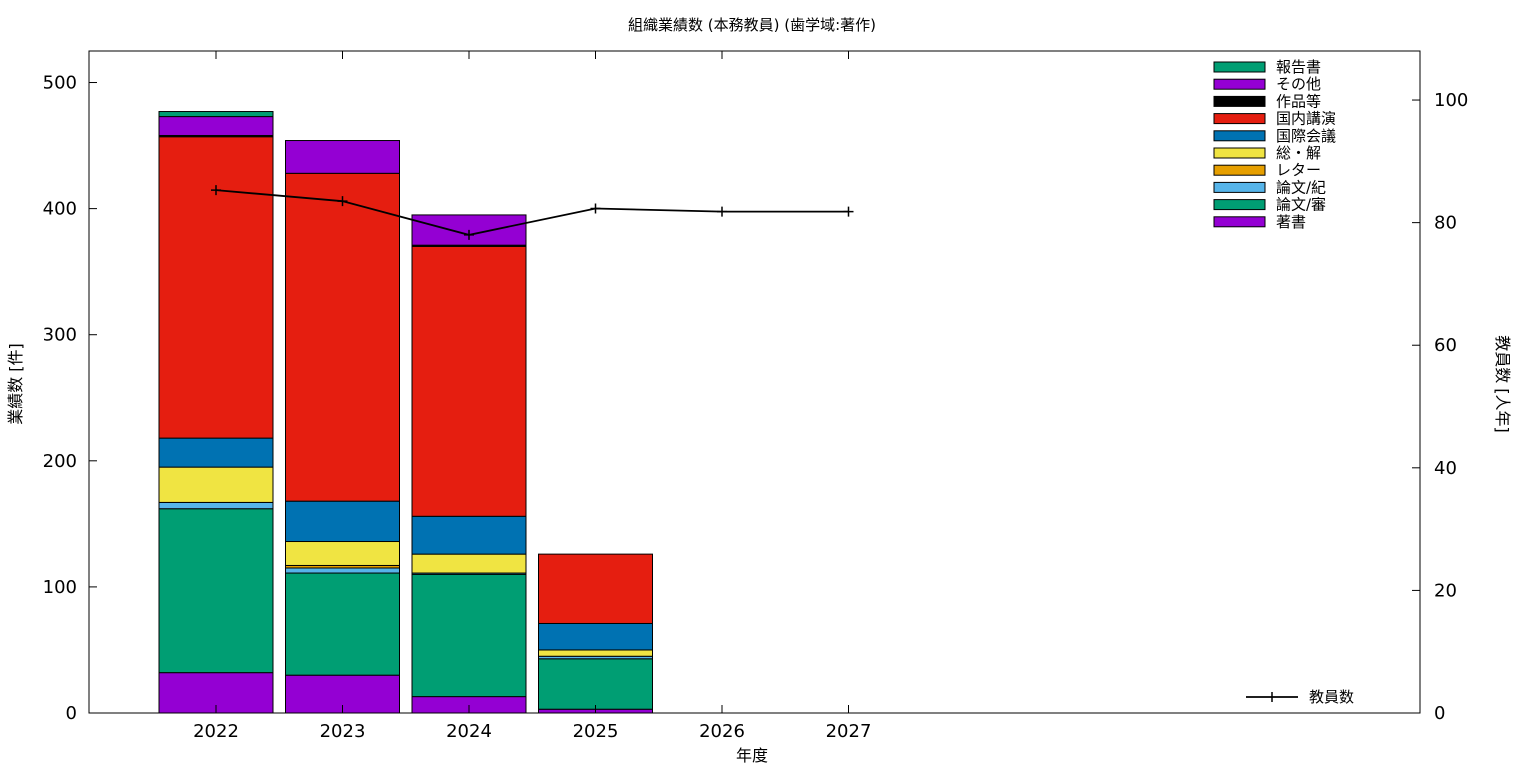 The width and height of the screenshot is (1536, 768). What do you see at coordinates (722, 731) in the screenshot?
I see `x-tick-label: 2026` at bounding box center [722, 731].